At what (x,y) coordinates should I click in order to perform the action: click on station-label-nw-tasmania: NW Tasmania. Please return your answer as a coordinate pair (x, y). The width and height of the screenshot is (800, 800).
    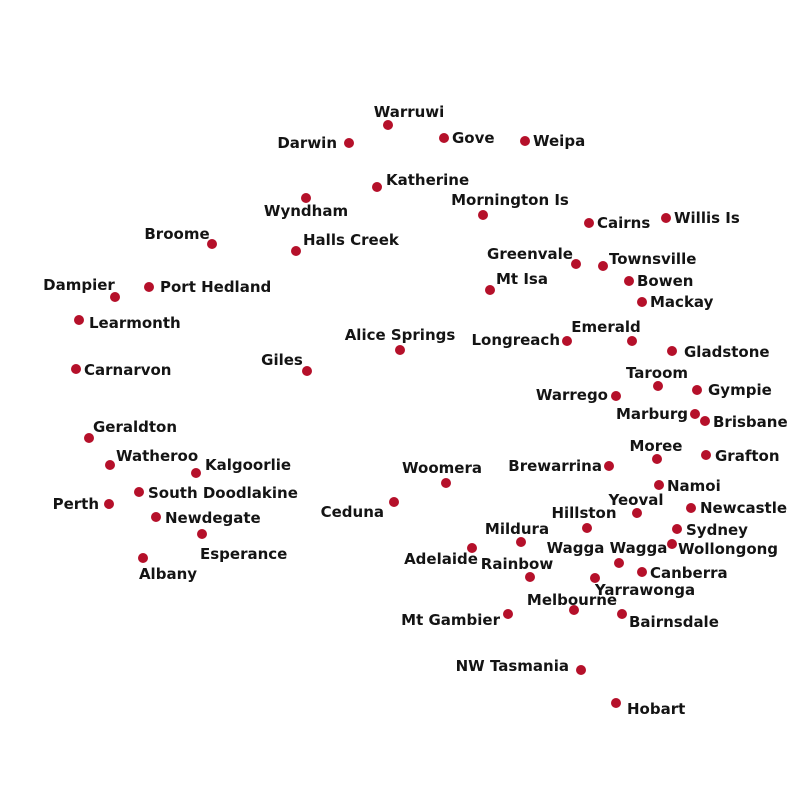
    Looking at the image, I should click on (512, 666).